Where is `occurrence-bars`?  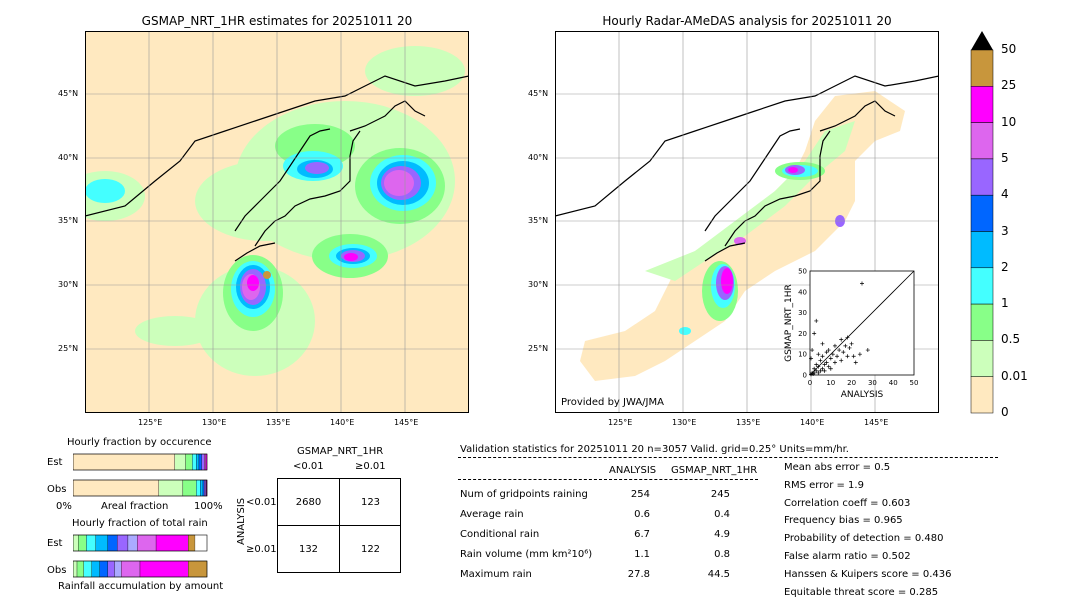
occurrence-bars is located at coordinates (140, 475).